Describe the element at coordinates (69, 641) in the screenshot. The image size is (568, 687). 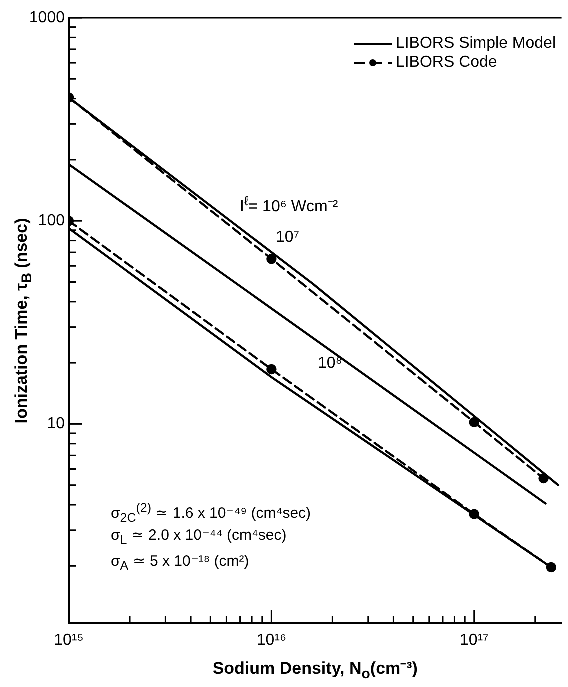
I see `x-tick-label: 10¹⁵` at that location.